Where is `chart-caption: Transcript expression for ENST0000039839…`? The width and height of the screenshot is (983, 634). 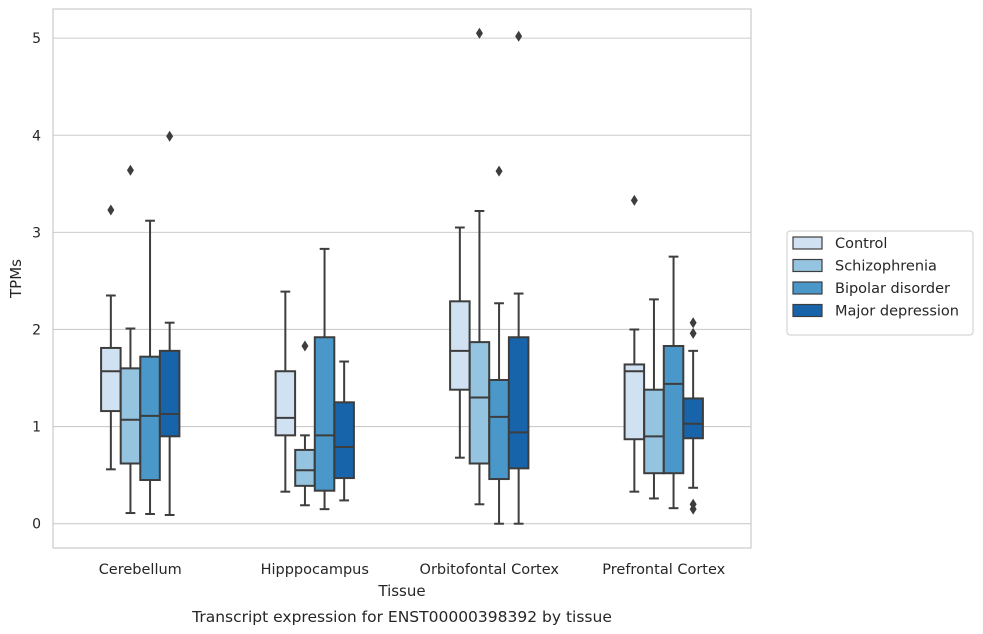 chart-caption: Transcript expression for ENST0000039839… is located at coordinates (401, 617).